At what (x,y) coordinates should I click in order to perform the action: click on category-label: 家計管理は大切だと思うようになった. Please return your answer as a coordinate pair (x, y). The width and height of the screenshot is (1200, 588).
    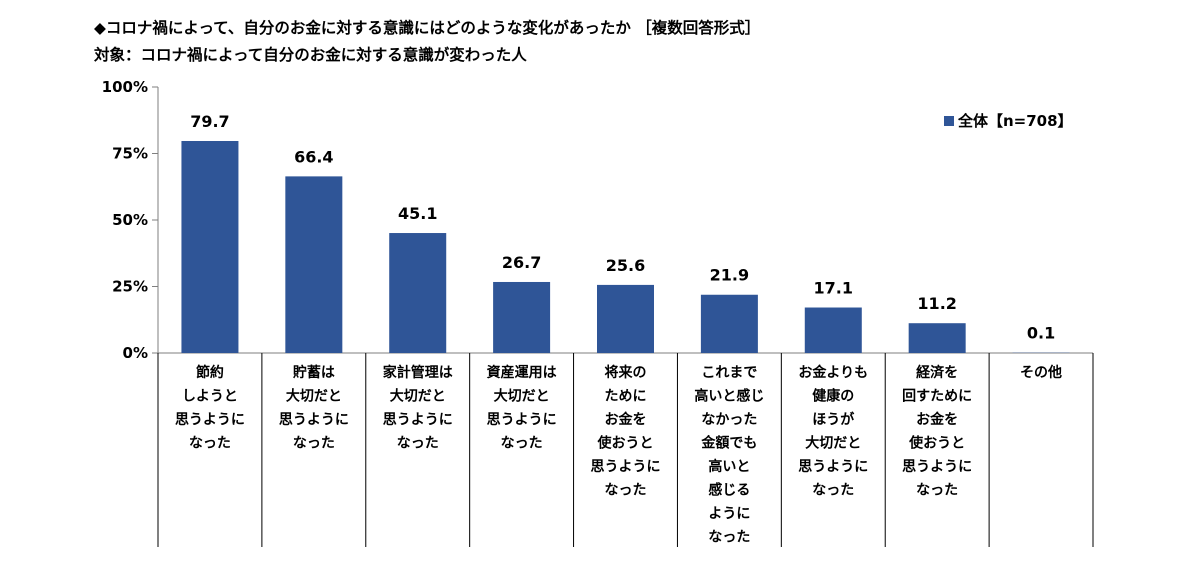
    Looking at the image, I should click on (418, 408).